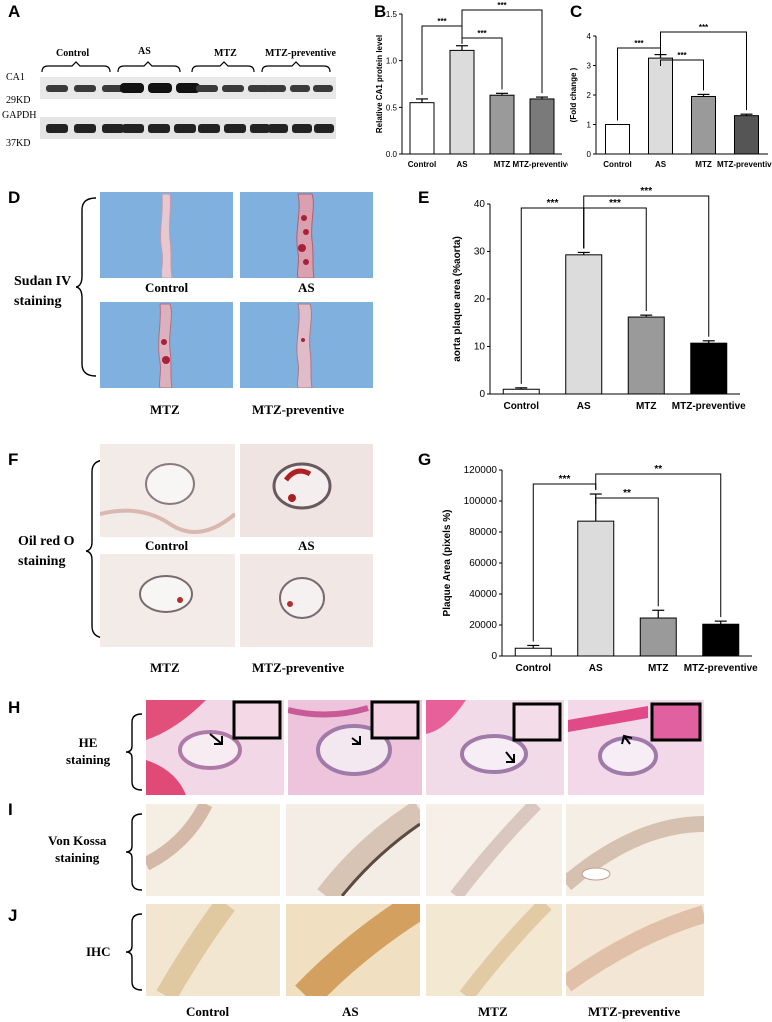 This screenshot has width=772, height=1022. I want to click on y-tick-label: 40000, so click(483, 594).